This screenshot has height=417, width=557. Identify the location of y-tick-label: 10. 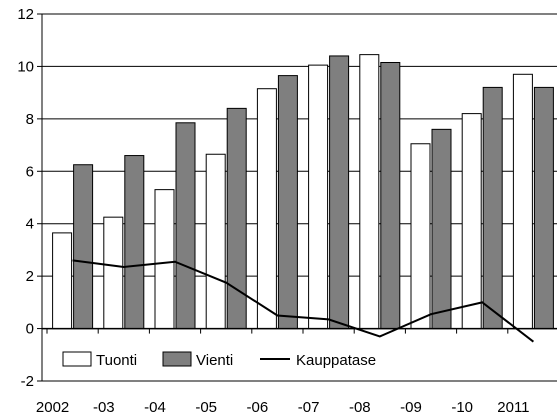
(25, 66).